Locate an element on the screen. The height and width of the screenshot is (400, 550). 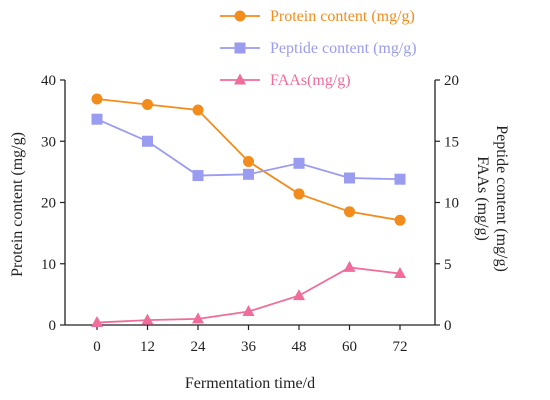
left-y-tick-label: 30 is located at coordinates (48, 142).